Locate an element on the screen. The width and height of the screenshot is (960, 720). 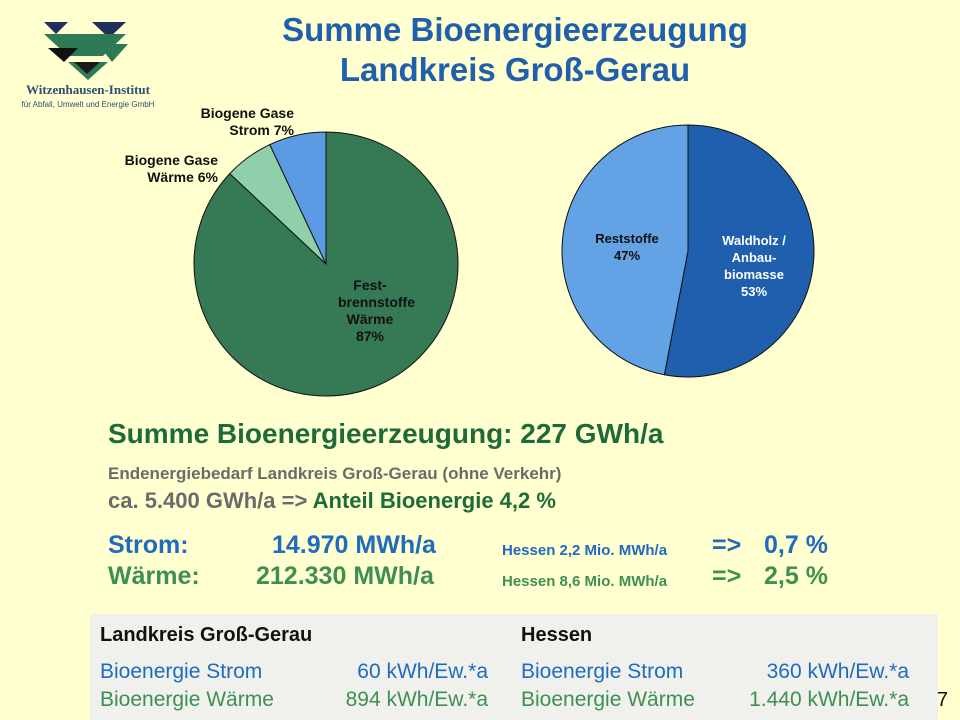
strom-label: Strom: is located at coordinates (148, 545).